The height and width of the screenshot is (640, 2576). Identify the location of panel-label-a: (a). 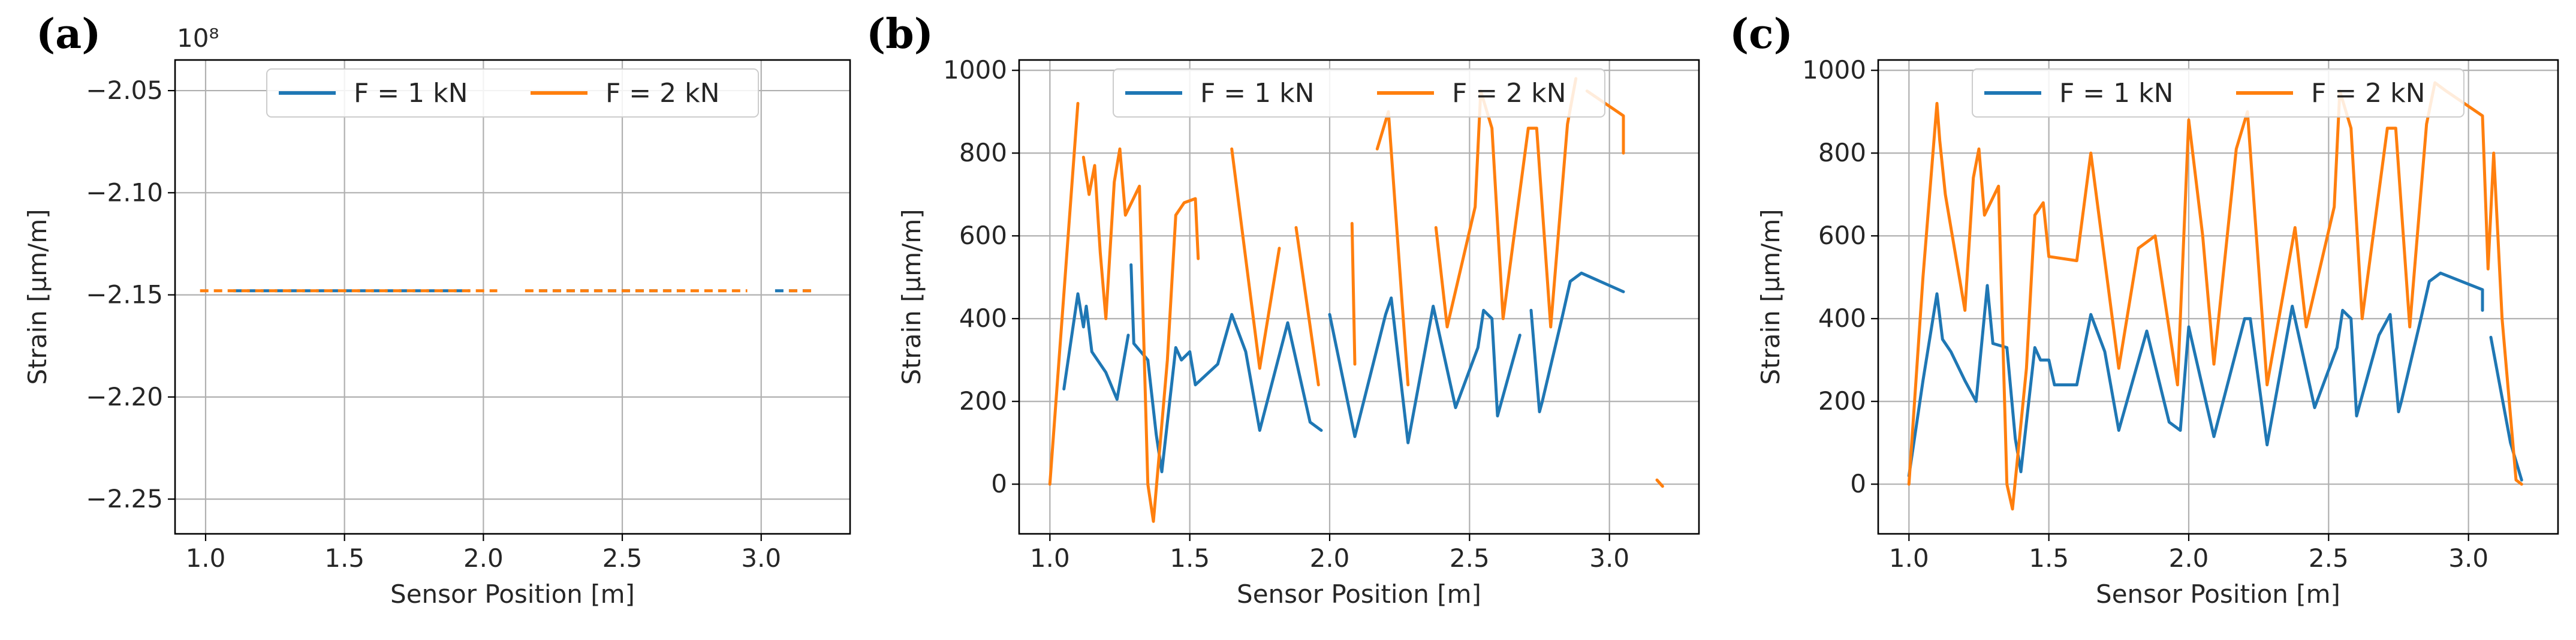
(68, 34).